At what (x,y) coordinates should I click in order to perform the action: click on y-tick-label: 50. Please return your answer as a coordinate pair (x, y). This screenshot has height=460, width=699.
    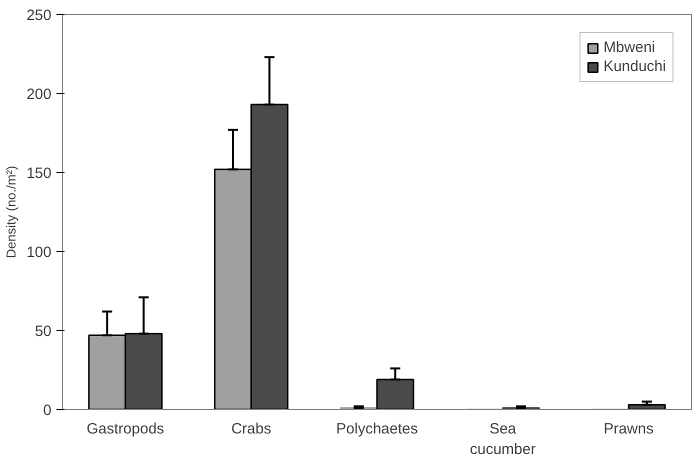
    Looking at the image, I should click on (43, 331).